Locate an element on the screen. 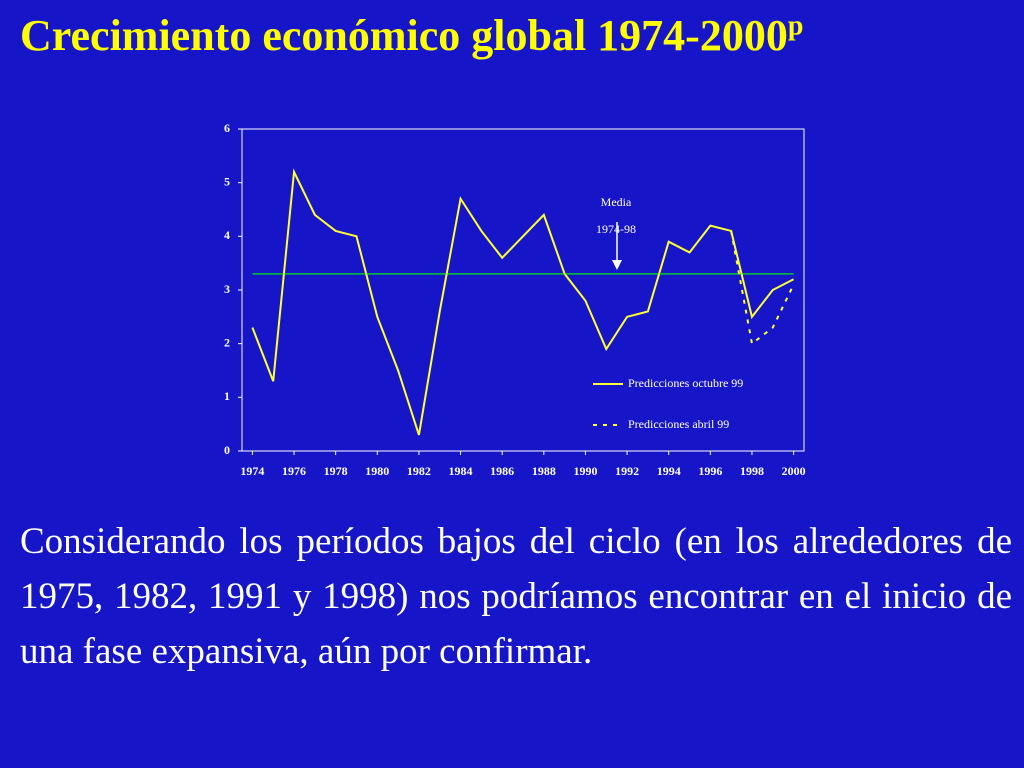 This screenshot has width=1024, height=768. annotation: 1974-98 is located at coordinates (616, 229).